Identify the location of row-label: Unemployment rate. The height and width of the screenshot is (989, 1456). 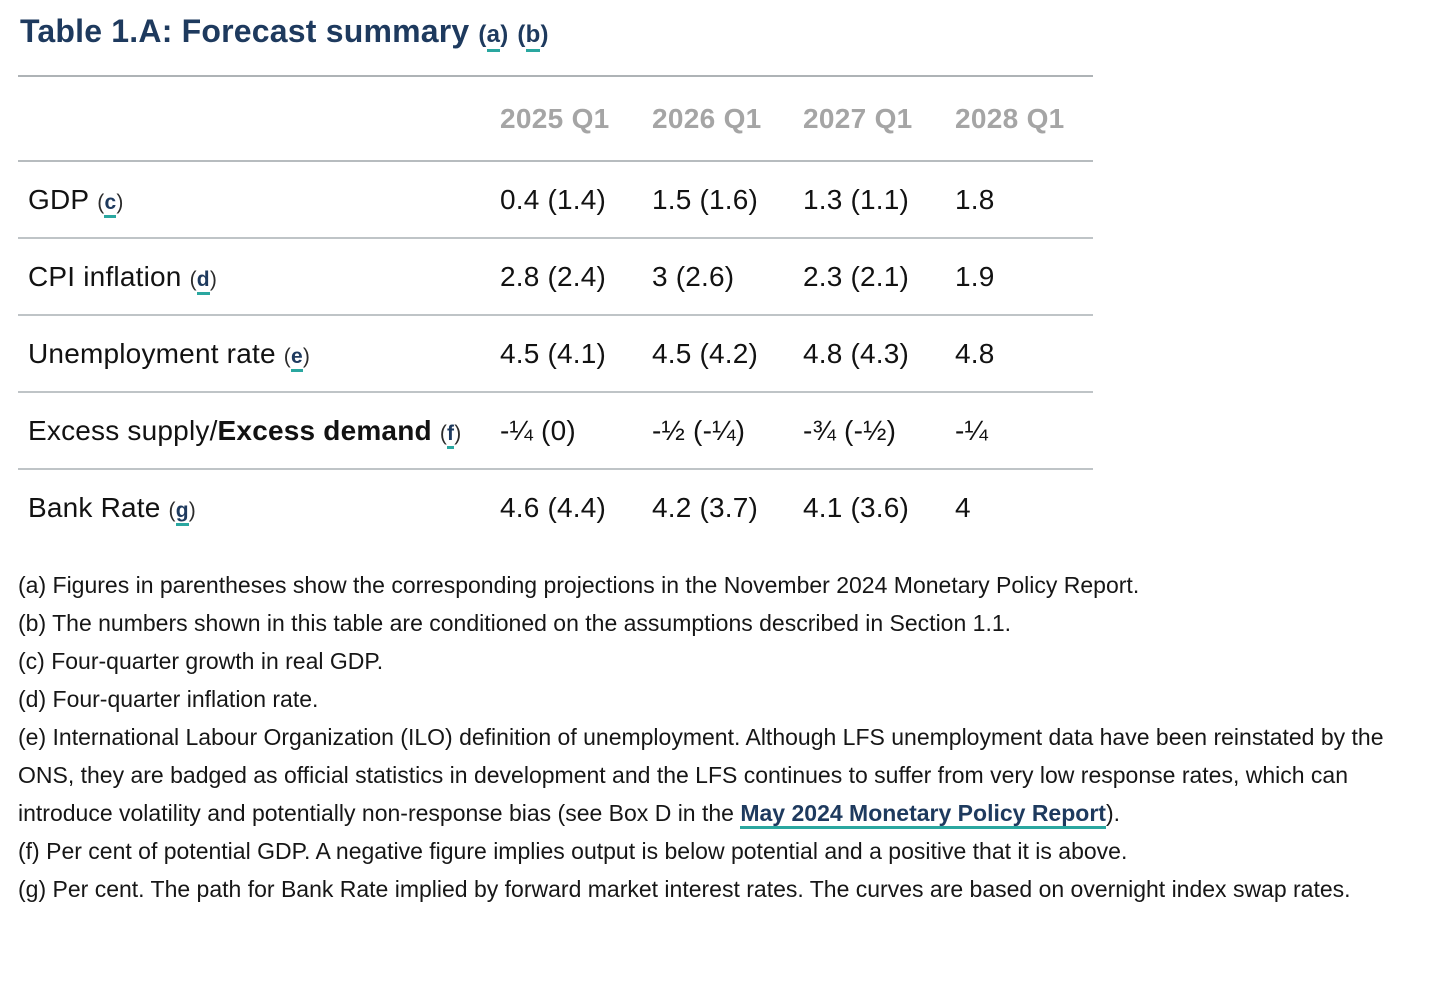
(152, 353).